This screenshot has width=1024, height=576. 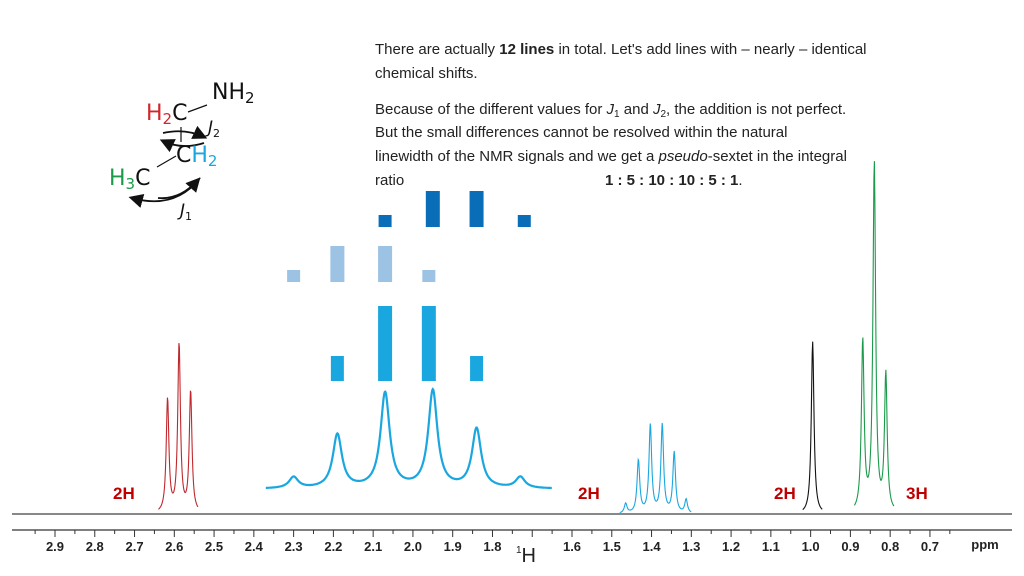 What do you see at coordinates (437, 49) in the screenshot?
I see `intro-text-pre: There are actually` at bounding box center [437, 49].